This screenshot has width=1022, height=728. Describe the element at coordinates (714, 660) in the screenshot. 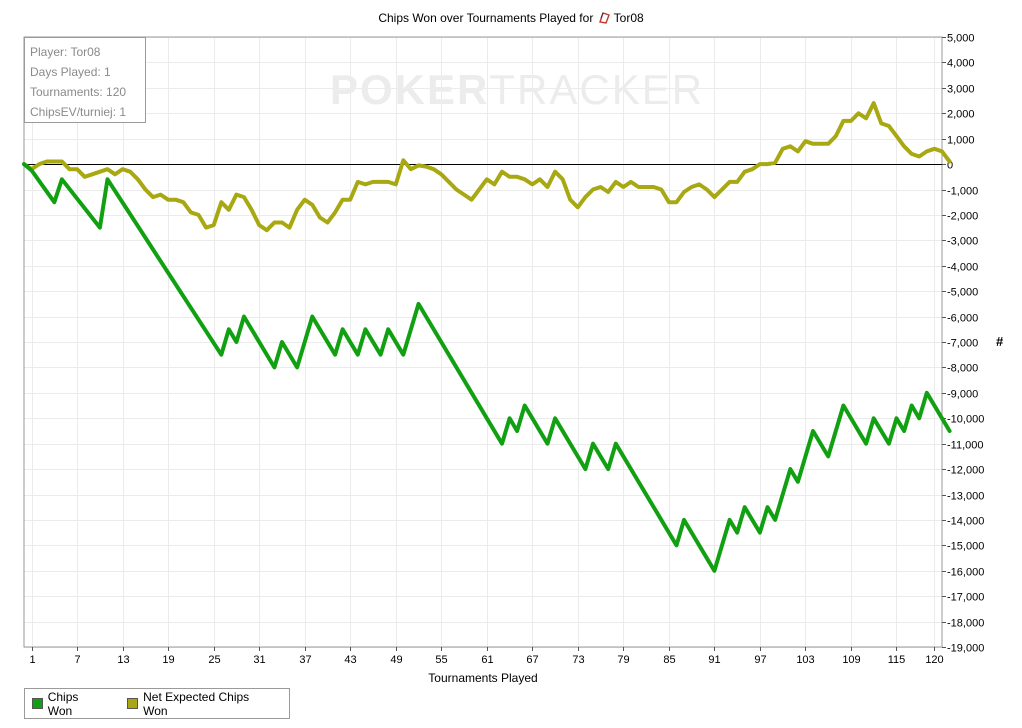

I see `x-tick-label: 91` at that location.